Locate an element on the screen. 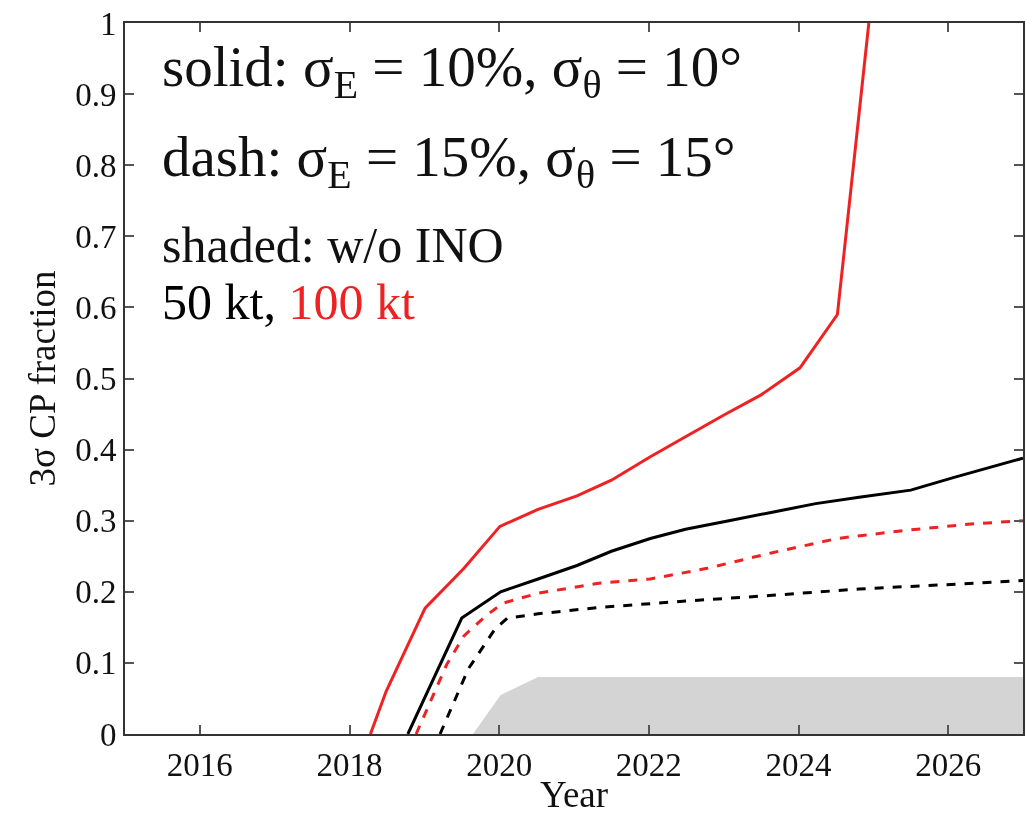 The width and height of the screenshot is (1025, 816). y-tick-label: 0.9 is located at coordinates (96, 94).